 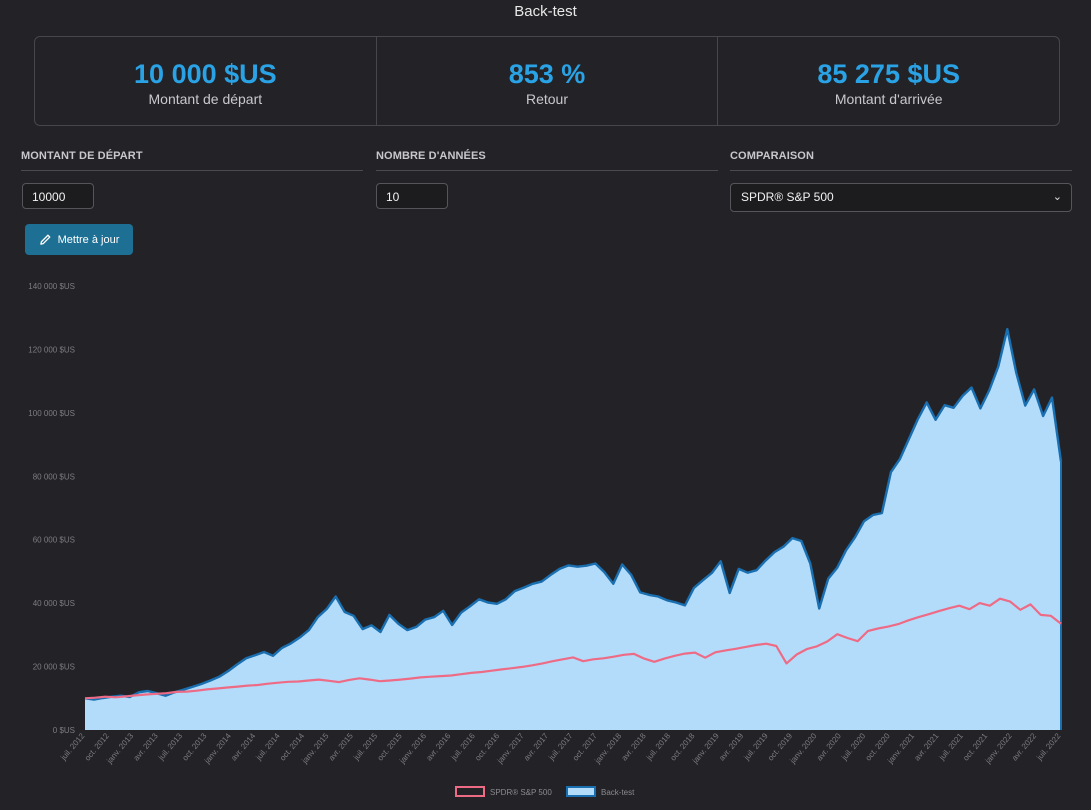 What do you see at coordinates (888, 99) in the screenshot?
I see `stat-label: Montant d'arrivée` at bounding box center [888, 99].